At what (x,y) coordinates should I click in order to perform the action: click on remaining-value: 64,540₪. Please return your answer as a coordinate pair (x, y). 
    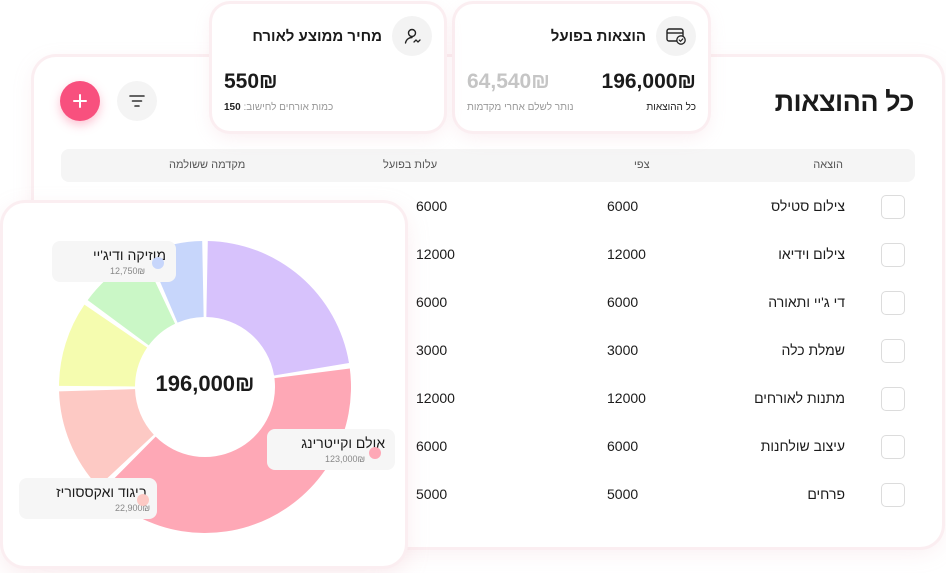
    Looking at the image, I should click on (508, 81).